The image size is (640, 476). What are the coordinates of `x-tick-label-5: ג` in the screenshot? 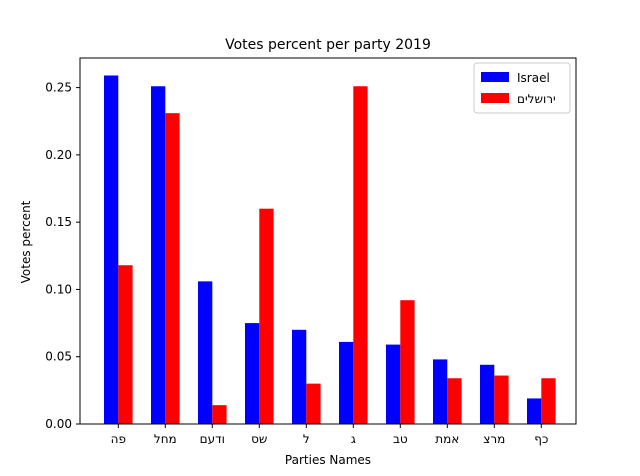 It's located at (353, 439).